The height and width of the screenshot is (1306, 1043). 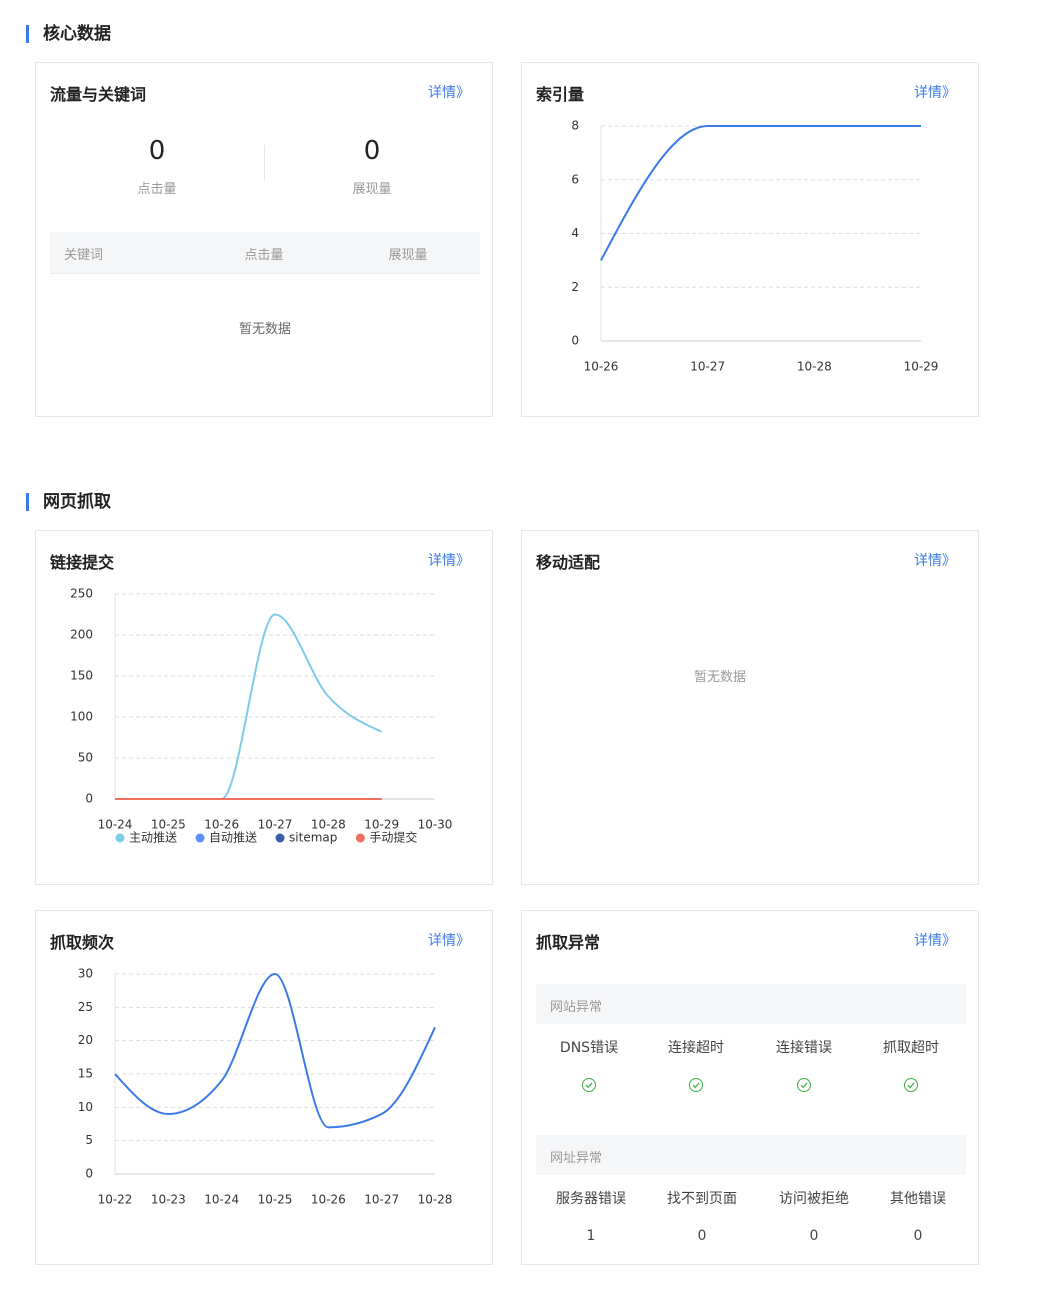 What do you see at coordinates (560, 94) in the screenshot?
I see `card-title: 索引量` at bounding box center [560, 94].